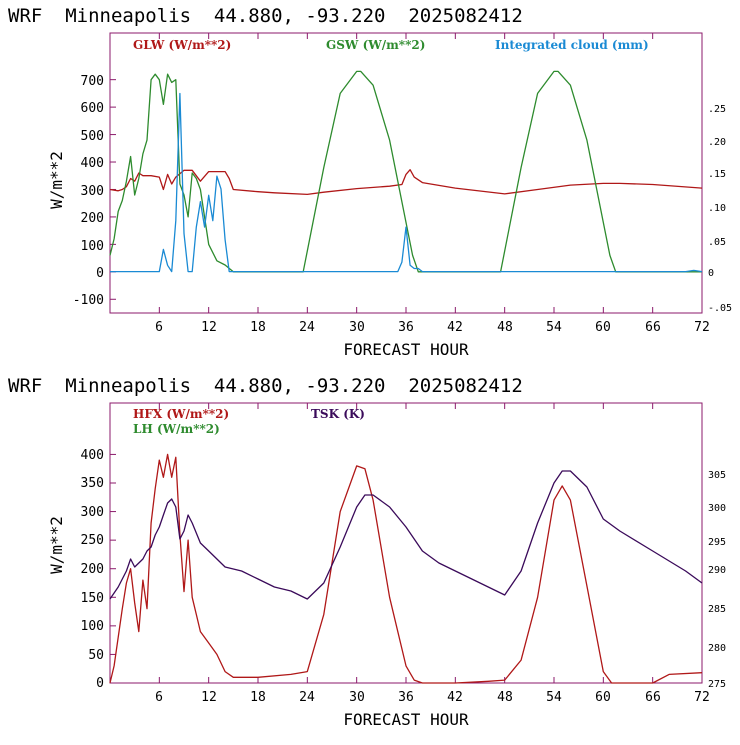  I want to click on right-tick-label: 305, so click(717, 475).